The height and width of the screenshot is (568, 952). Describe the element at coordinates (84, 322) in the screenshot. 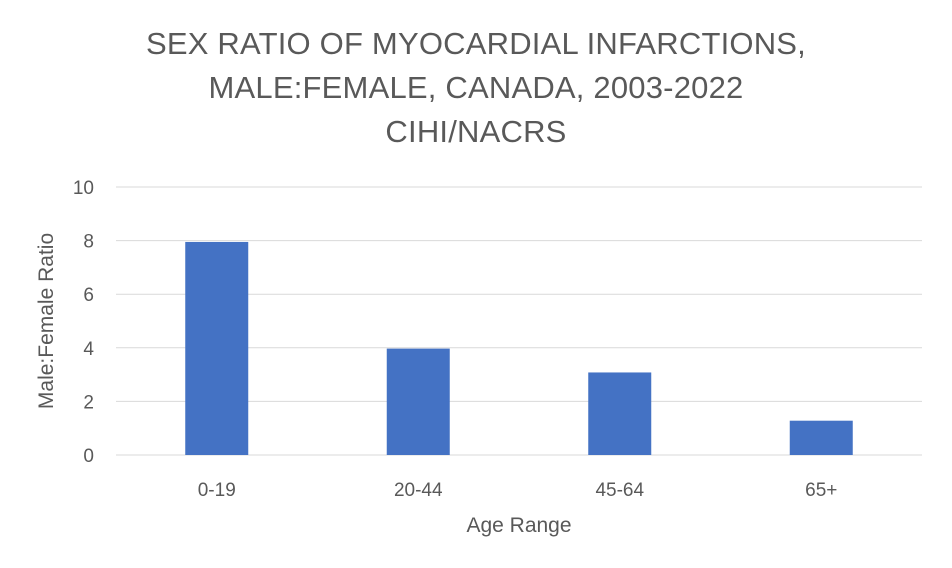

I see `y-axis-ticks: 0 2 4 6 8 10` at that location.